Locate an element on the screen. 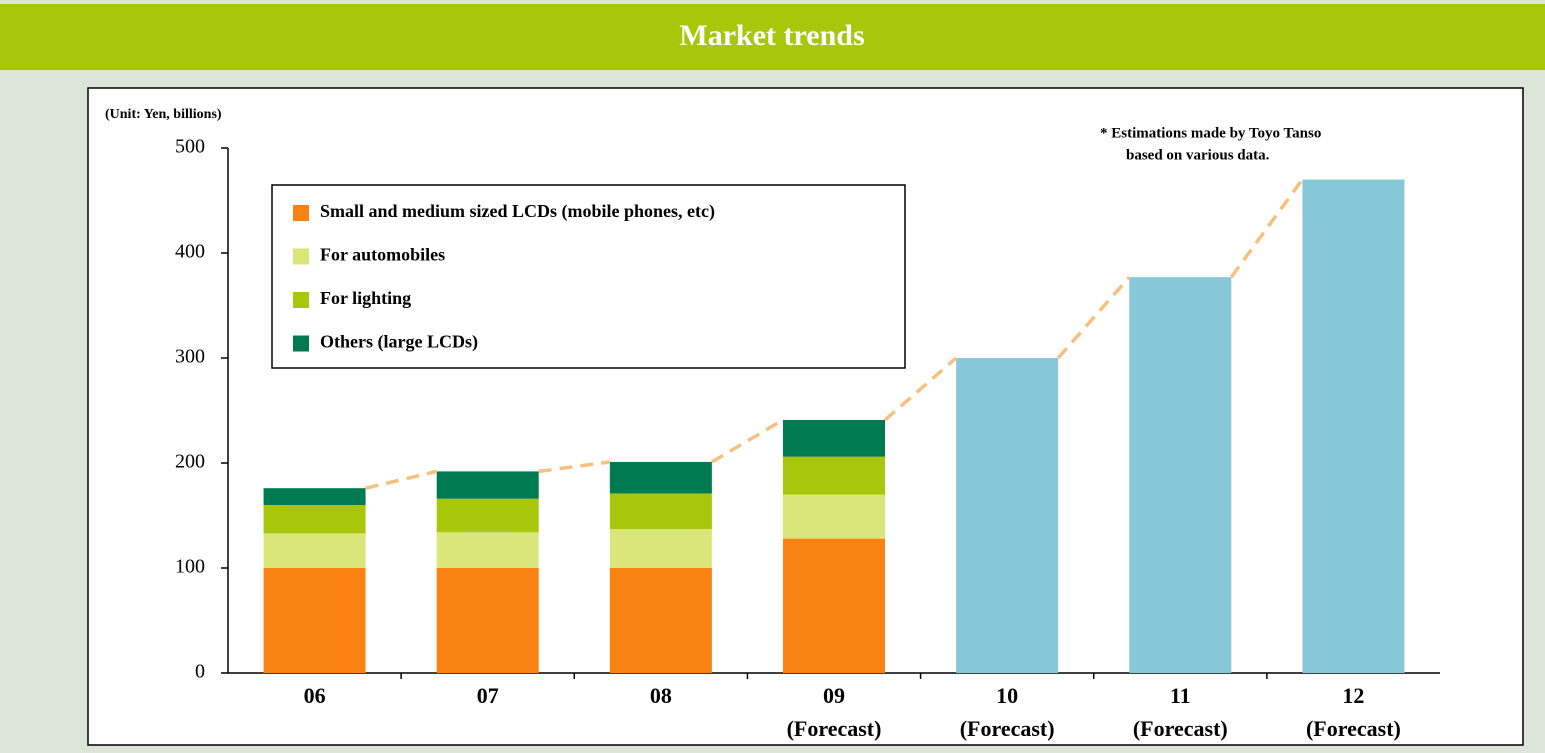 The image size is (1545, 753). x-tick-label: 11 is located at coordinates (1180, 695).